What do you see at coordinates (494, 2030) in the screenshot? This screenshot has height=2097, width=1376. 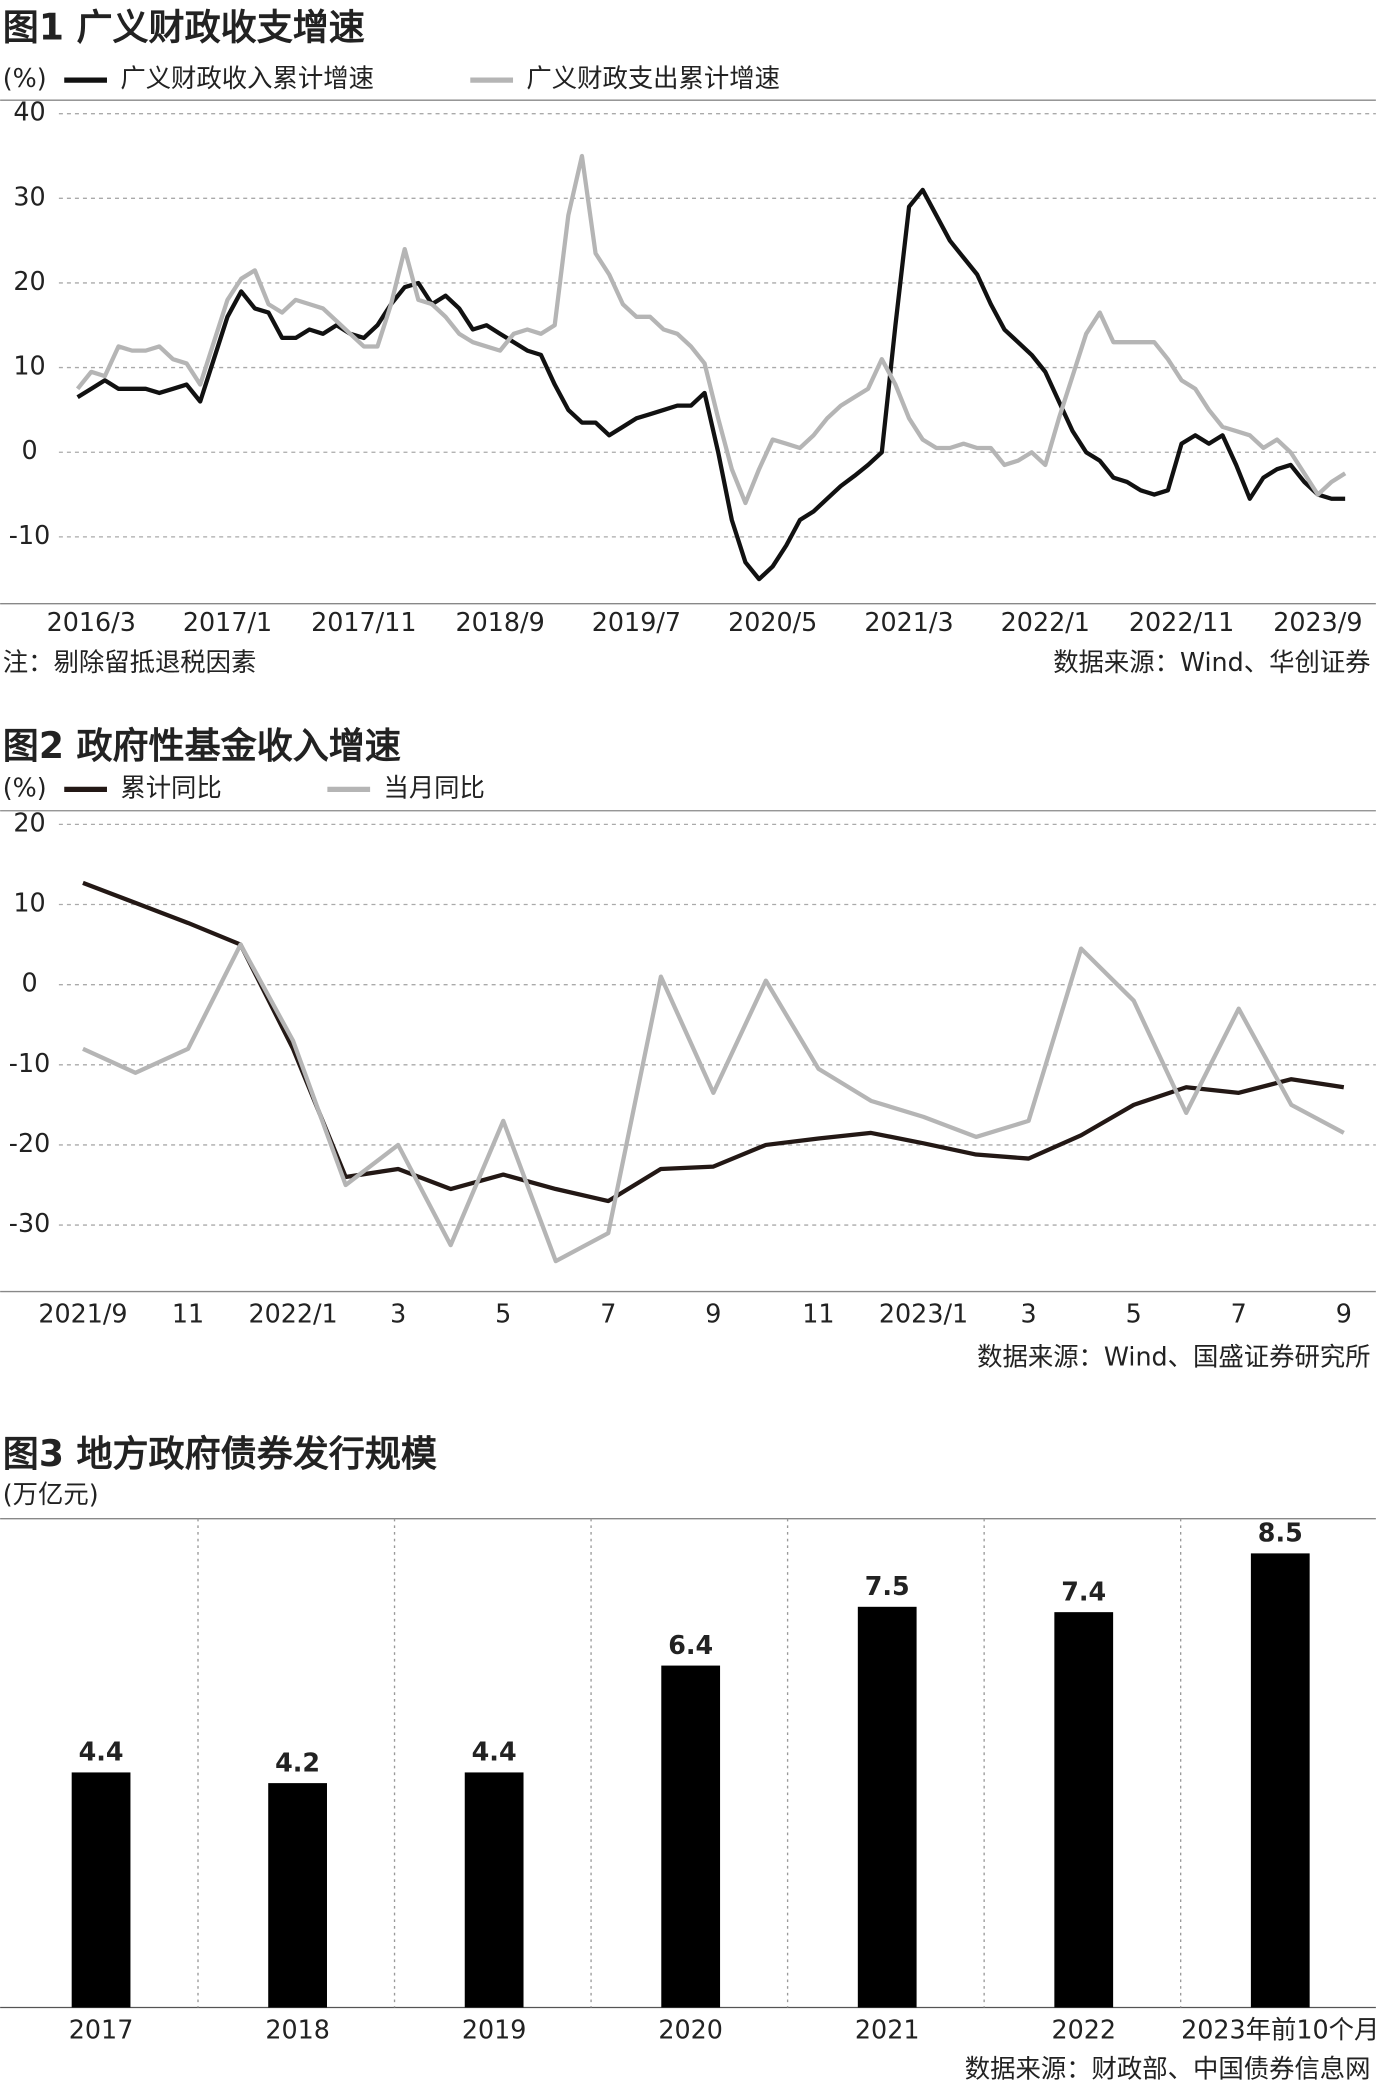 I see `x-tick-label: 2019` at bounding box center [494, 2030].